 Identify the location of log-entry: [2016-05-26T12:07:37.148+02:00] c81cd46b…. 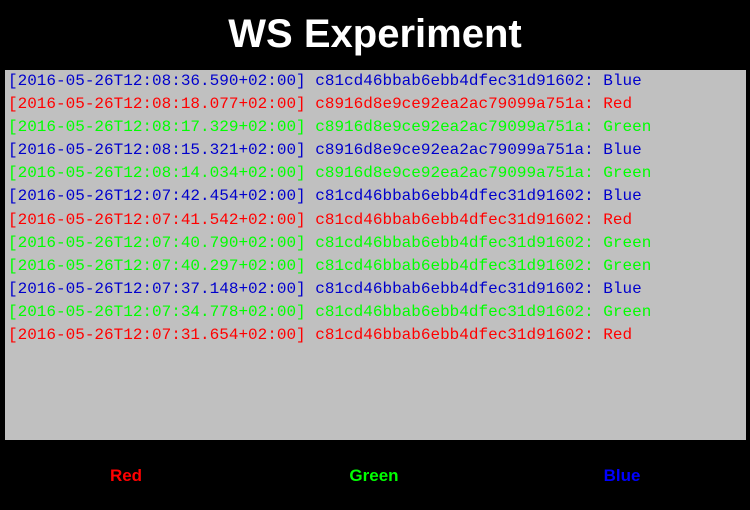
(325, 288).